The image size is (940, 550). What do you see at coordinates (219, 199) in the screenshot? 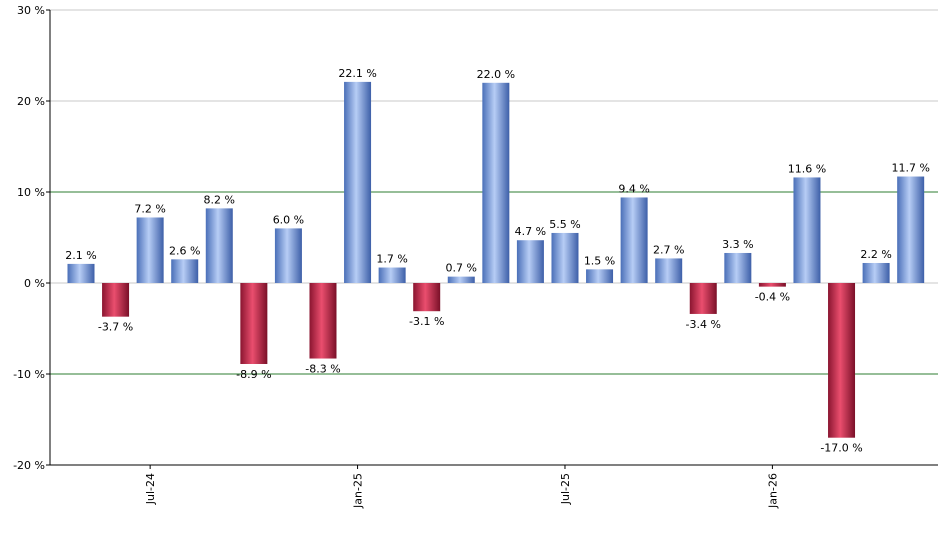
I see `data-label: 8.2 %` at bounding box center [219, 199].